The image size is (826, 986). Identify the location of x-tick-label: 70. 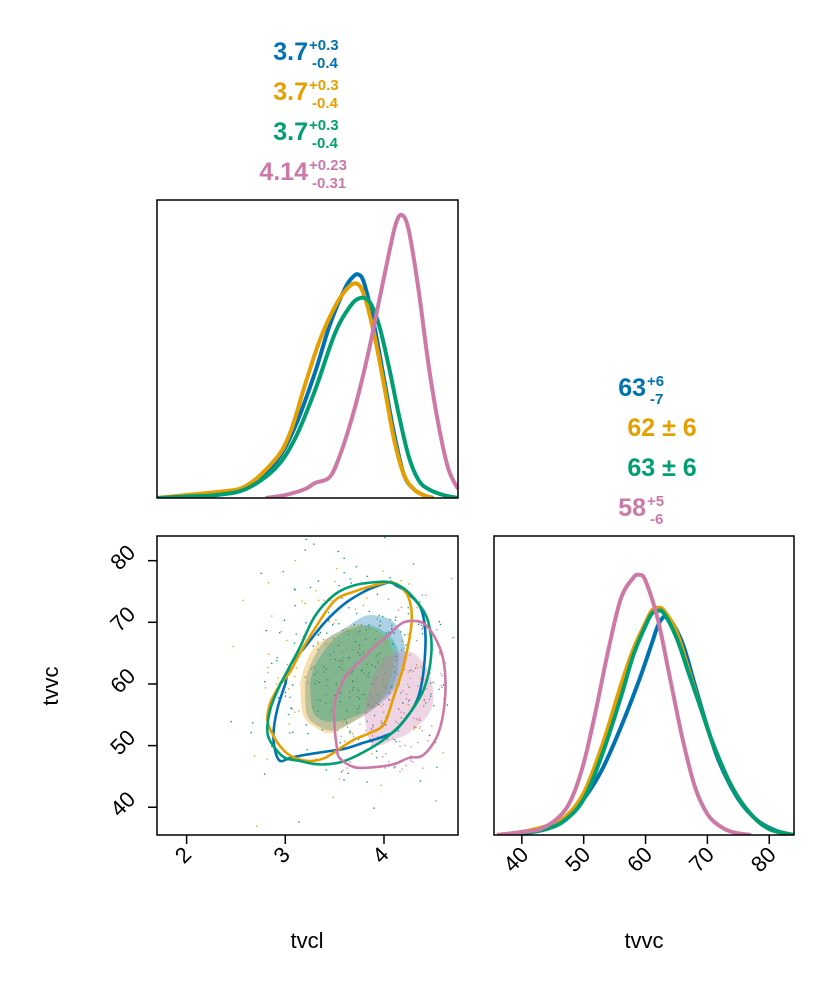
(701, 859).